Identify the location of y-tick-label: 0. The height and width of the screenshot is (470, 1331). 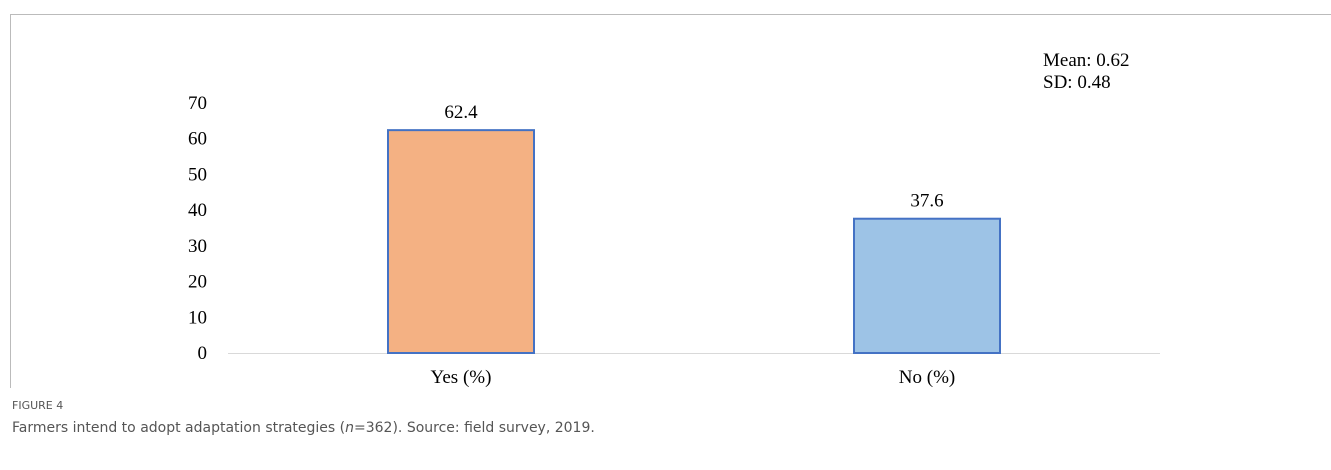
(203, 353).